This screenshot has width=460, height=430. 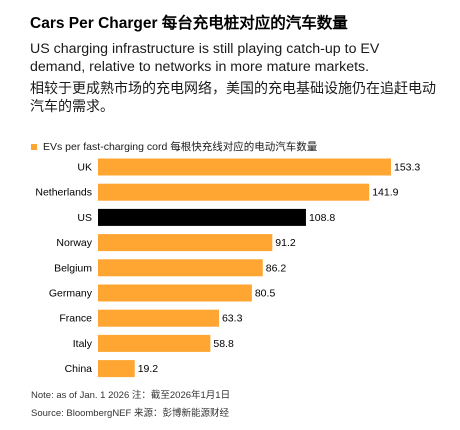 I want to click on value-label-uk: 153.3, so click(x=407, y=168).